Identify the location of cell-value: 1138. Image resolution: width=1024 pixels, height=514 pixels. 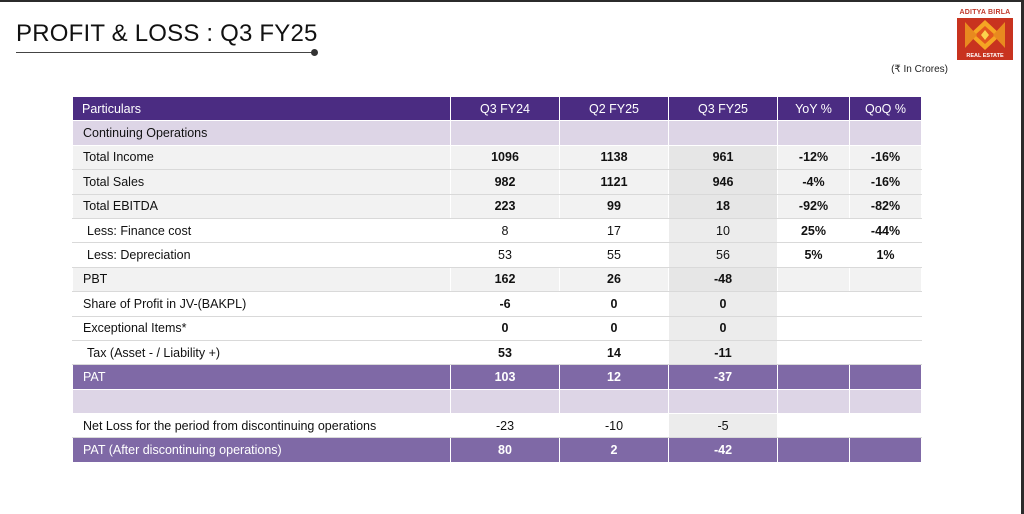
(614, 157).